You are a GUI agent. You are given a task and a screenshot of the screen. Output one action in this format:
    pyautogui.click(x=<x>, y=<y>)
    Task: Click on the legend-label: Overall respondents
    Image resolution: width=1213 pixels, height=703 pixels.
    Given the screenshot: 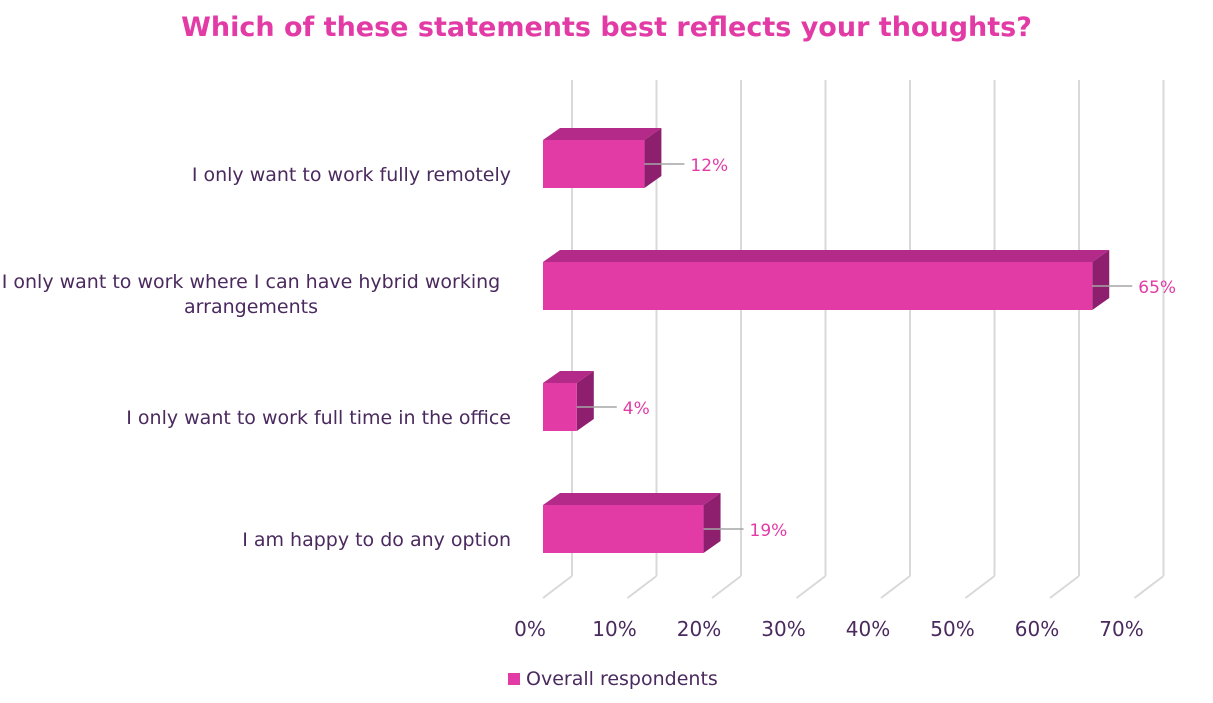 What is the action you would take?
    pyautogui.click(x=622, y=679)
    